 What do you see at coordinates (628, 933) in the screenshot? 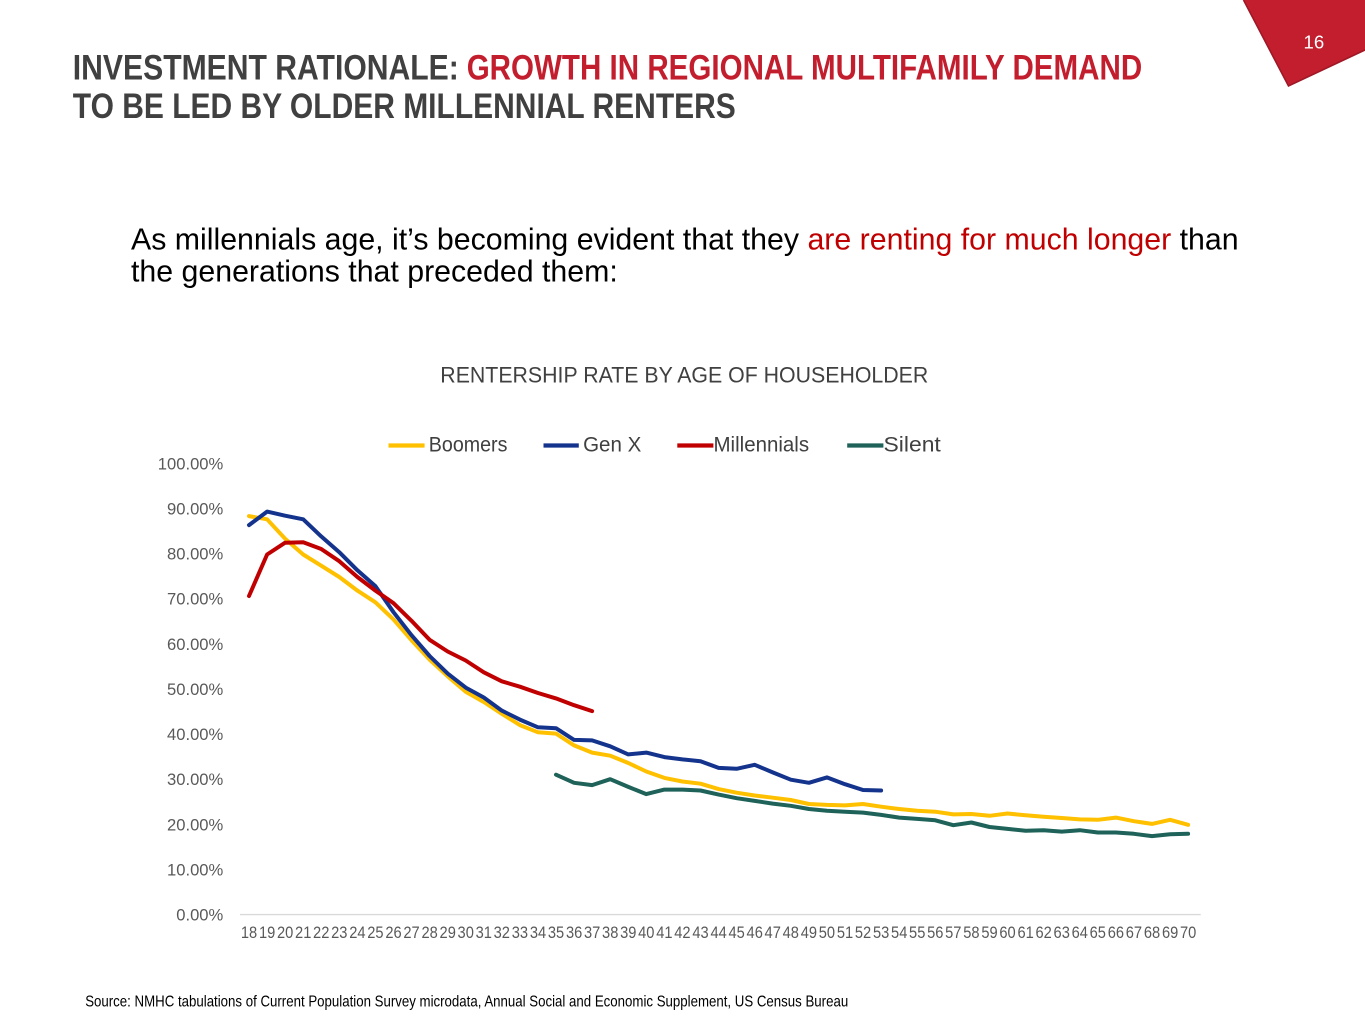
I see `svg-text: 39` at bounding box center [628, 933].